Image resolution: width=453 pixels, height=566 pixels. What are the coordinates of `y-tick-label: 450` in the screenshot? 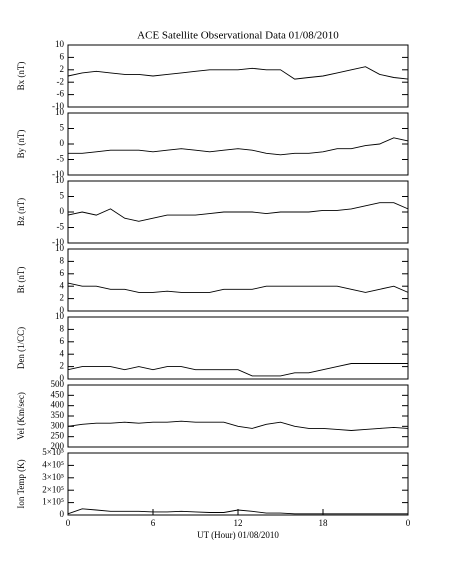 It's located at (58, 394).